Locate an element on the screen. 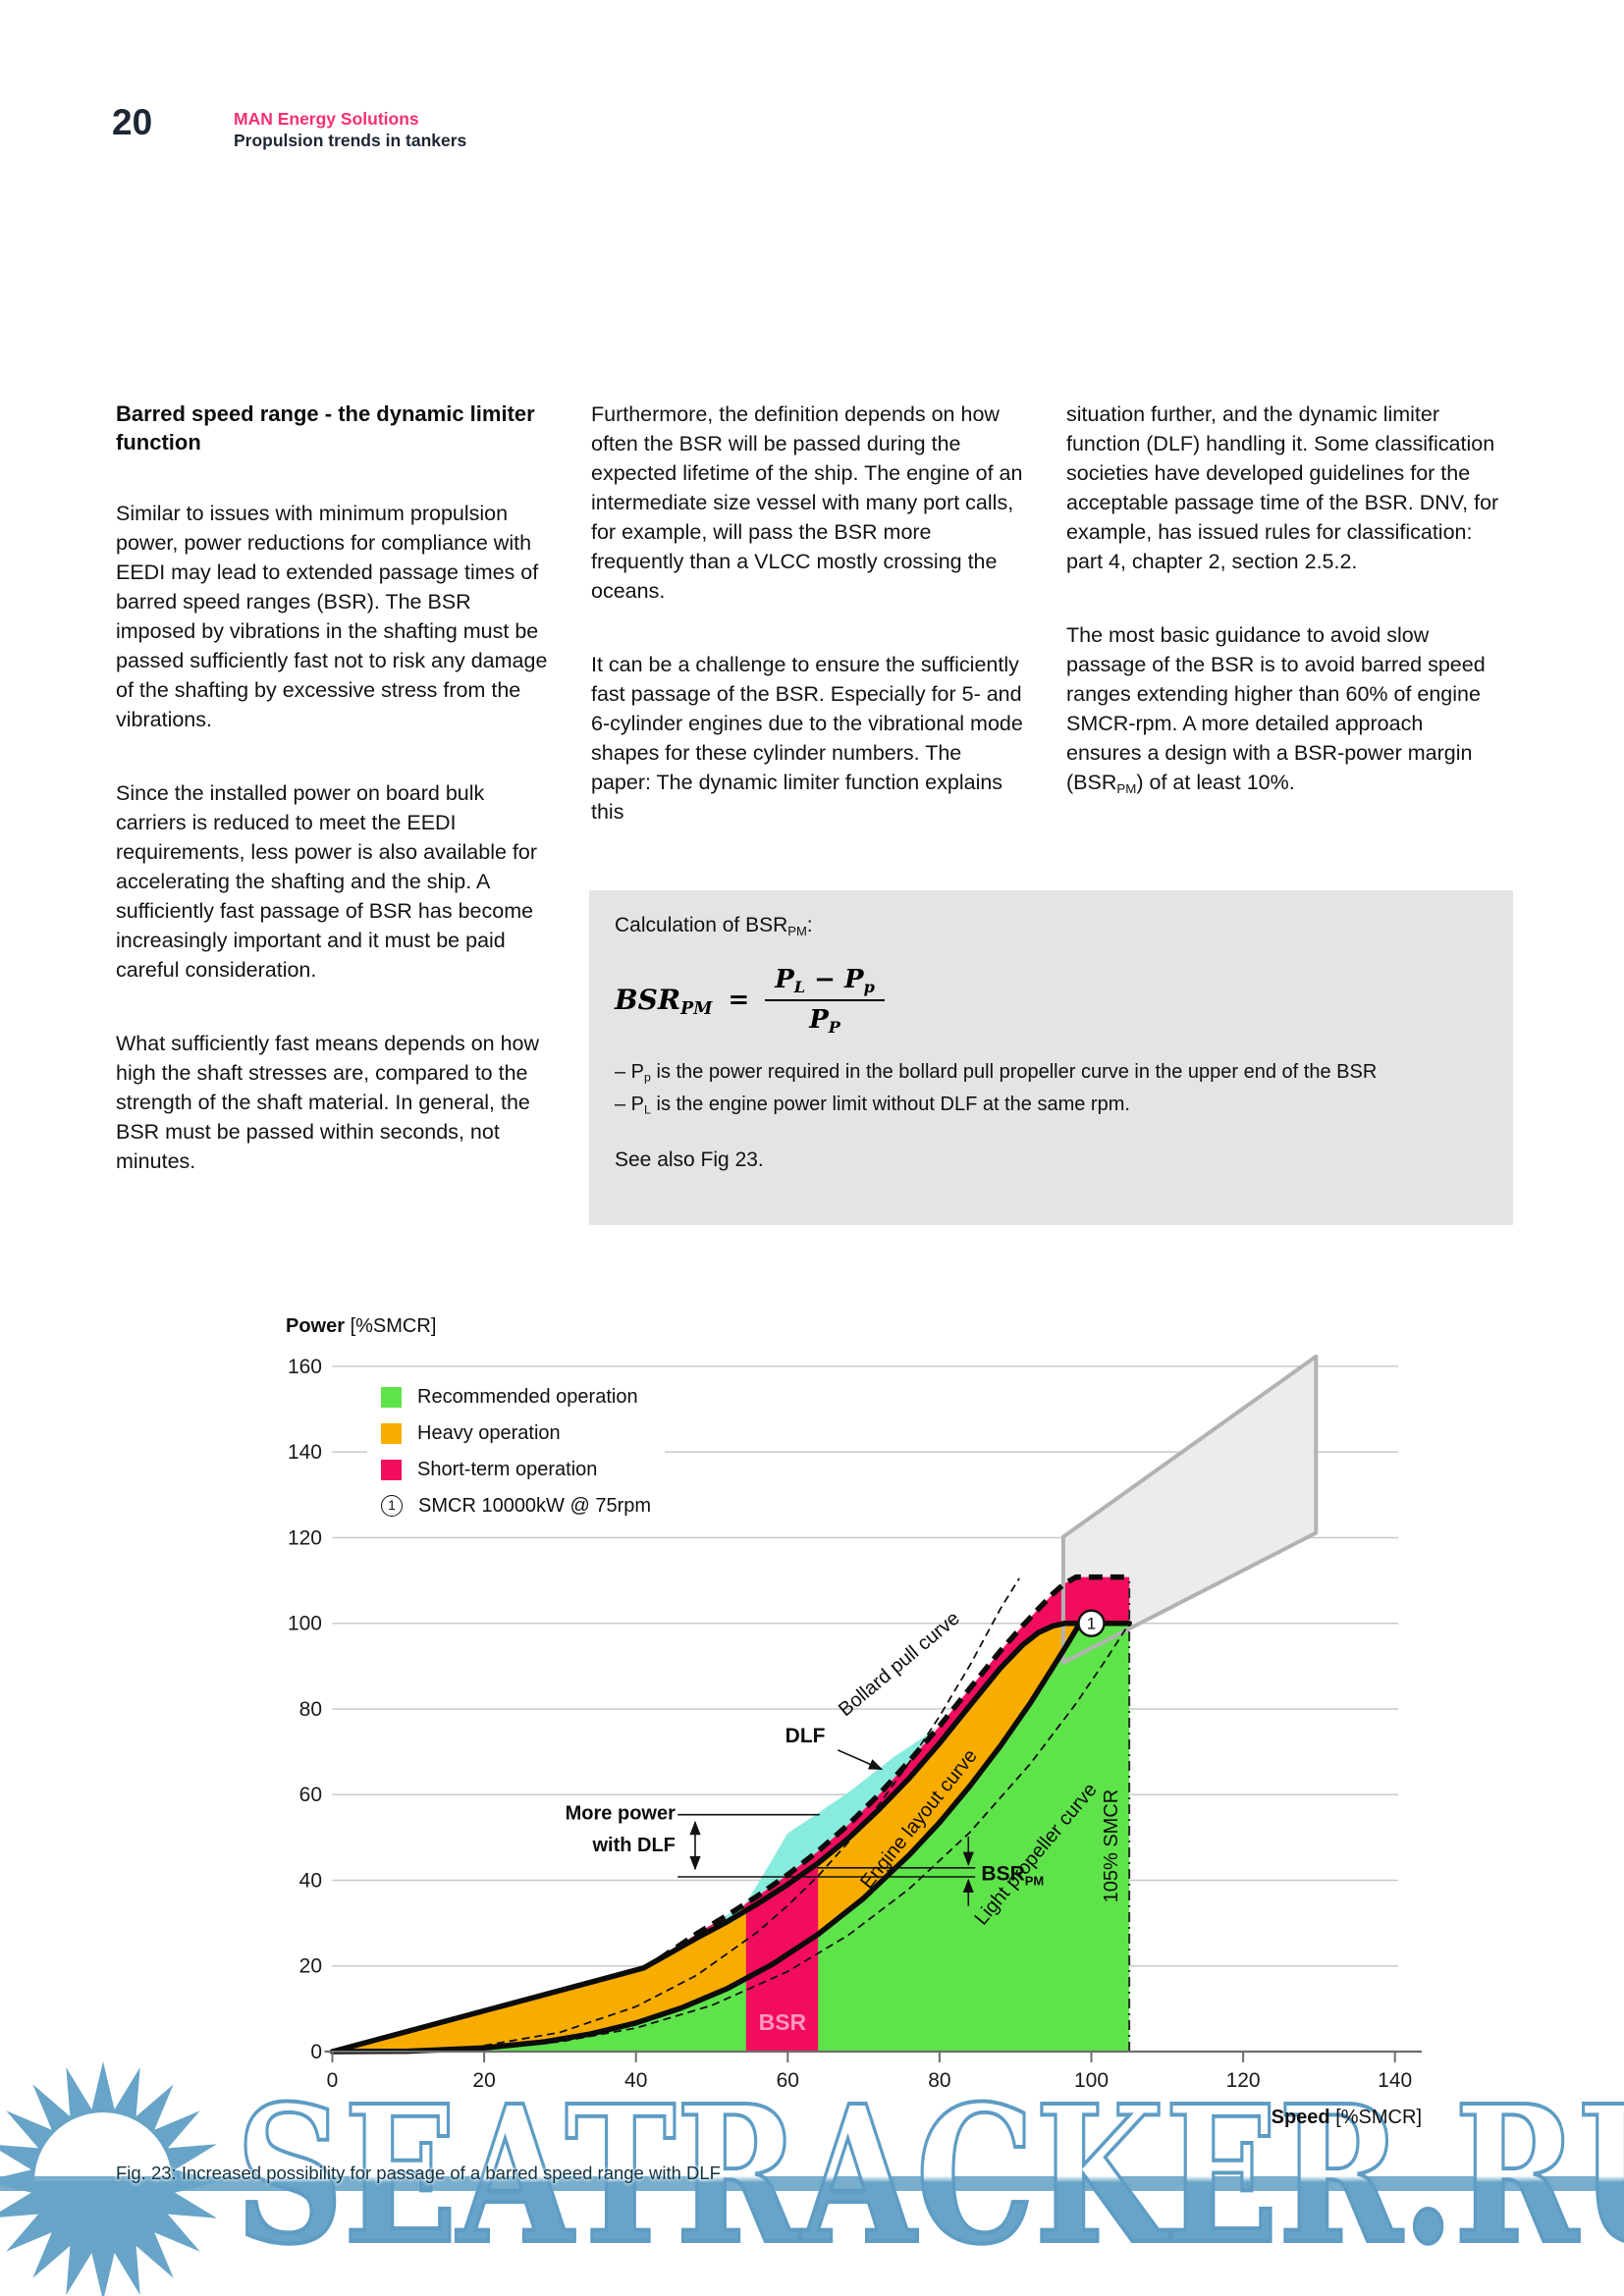 This screenshot has height=2296, width=1624. legend-item-smcr: 1 SMCR 10000kW @ 75rpm is located at coordinates (516, 1506).